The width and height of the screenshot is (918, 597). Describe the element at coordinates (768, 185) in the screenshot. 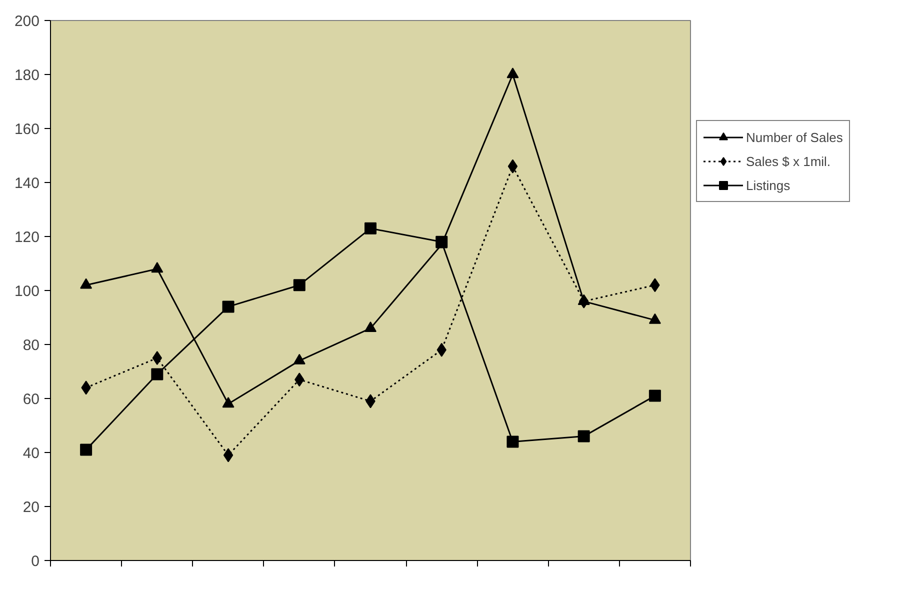

I see `legend-label: Listings` at that location.